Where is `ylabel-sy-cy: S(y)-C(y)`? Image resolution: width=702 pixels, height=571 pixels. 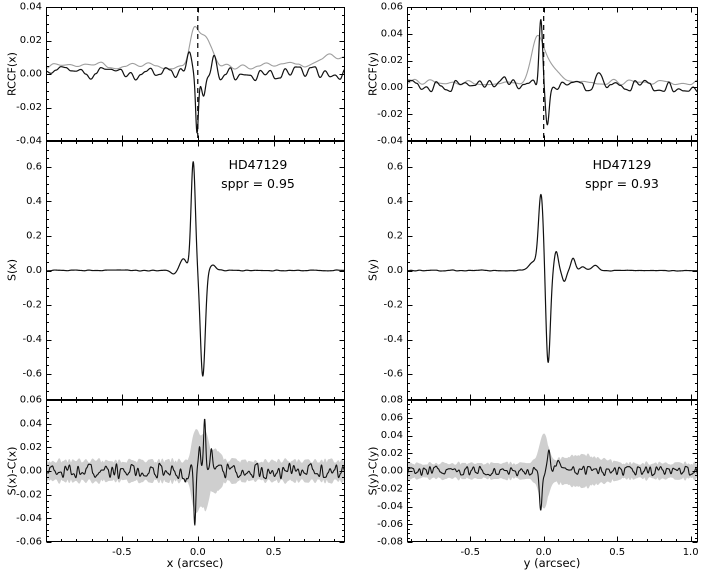
ylabel-sy-cy: S(y)-C(y) is located at coordinates (373, 471).